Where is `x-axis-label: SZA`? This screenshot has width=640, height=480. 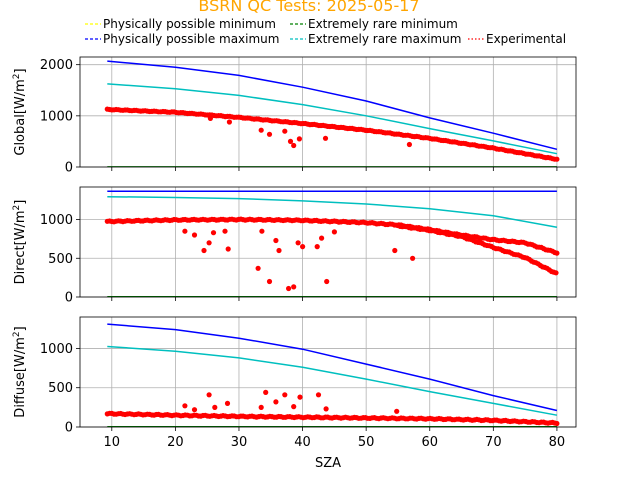 x-axis-label: SZA is located at coordinates (328, 463).